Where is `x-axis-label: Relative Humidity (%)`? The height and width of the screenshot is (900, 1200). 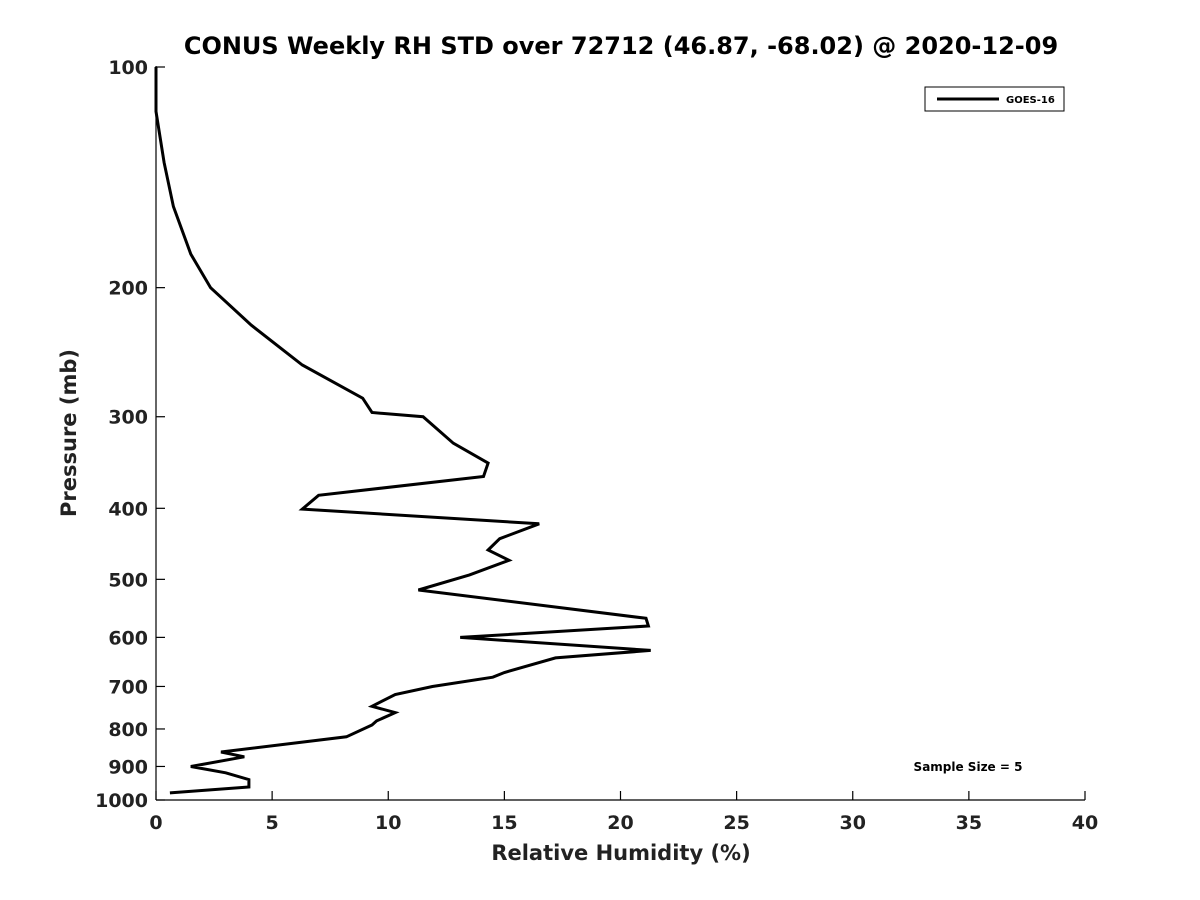
x-axis-label: Relative Humidity (%) is located at coordinates (620, 853).